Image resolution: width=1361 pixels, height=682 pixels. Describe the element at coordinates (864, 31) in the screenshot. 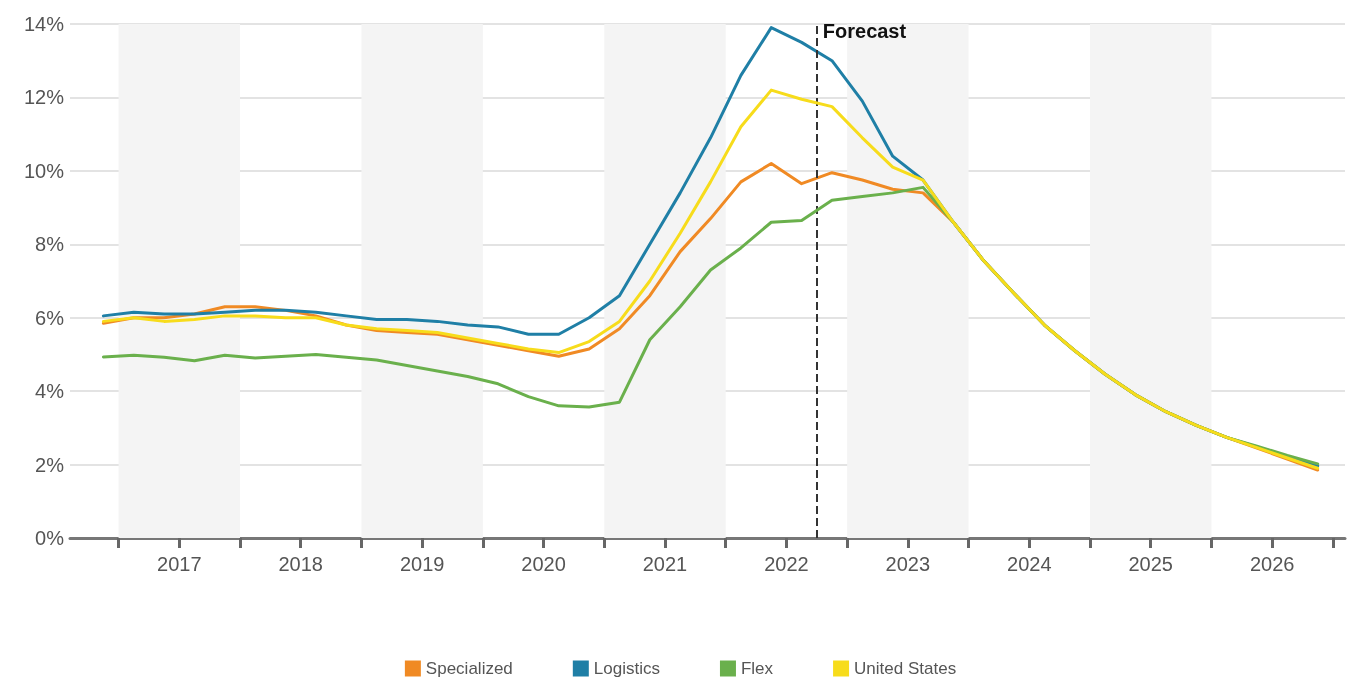

I see `ref-line-label: Forecast` at that location.